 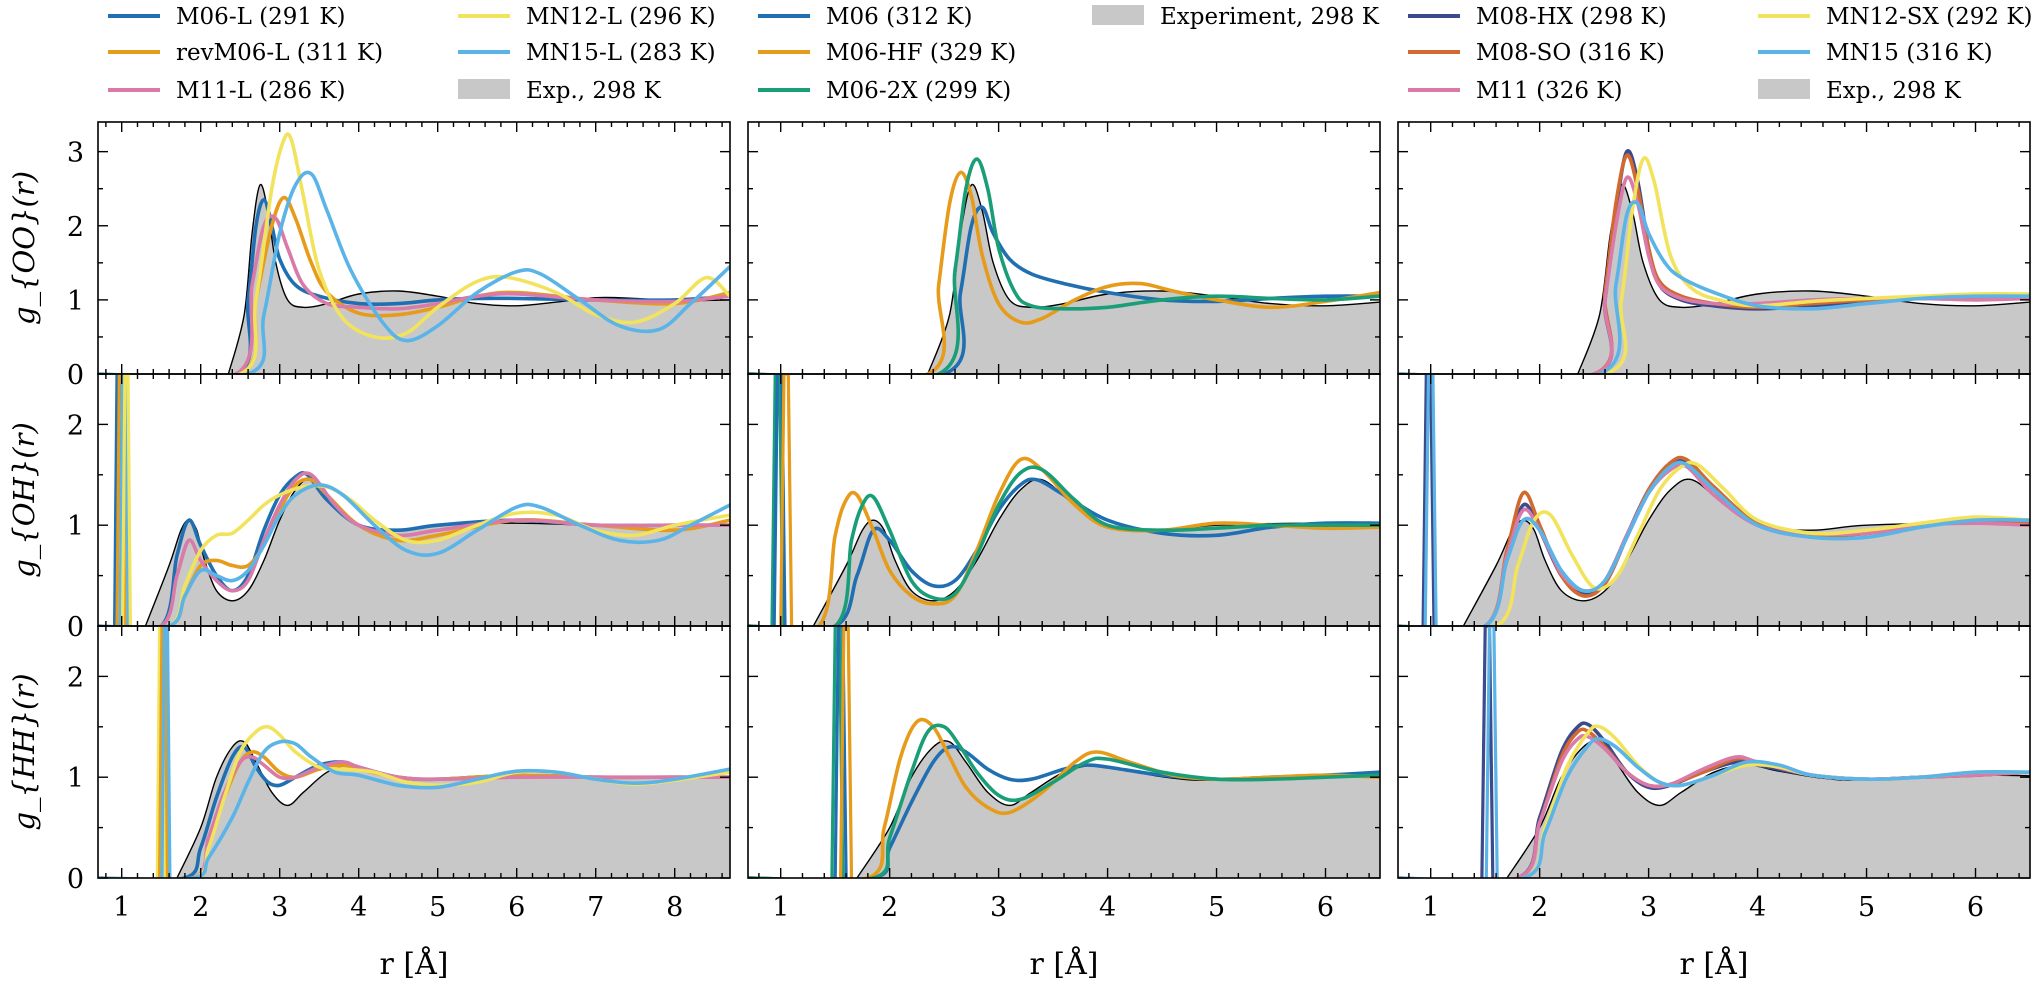 I want to click on legend-label: M06 (312 K), so click(x=899, y=17).